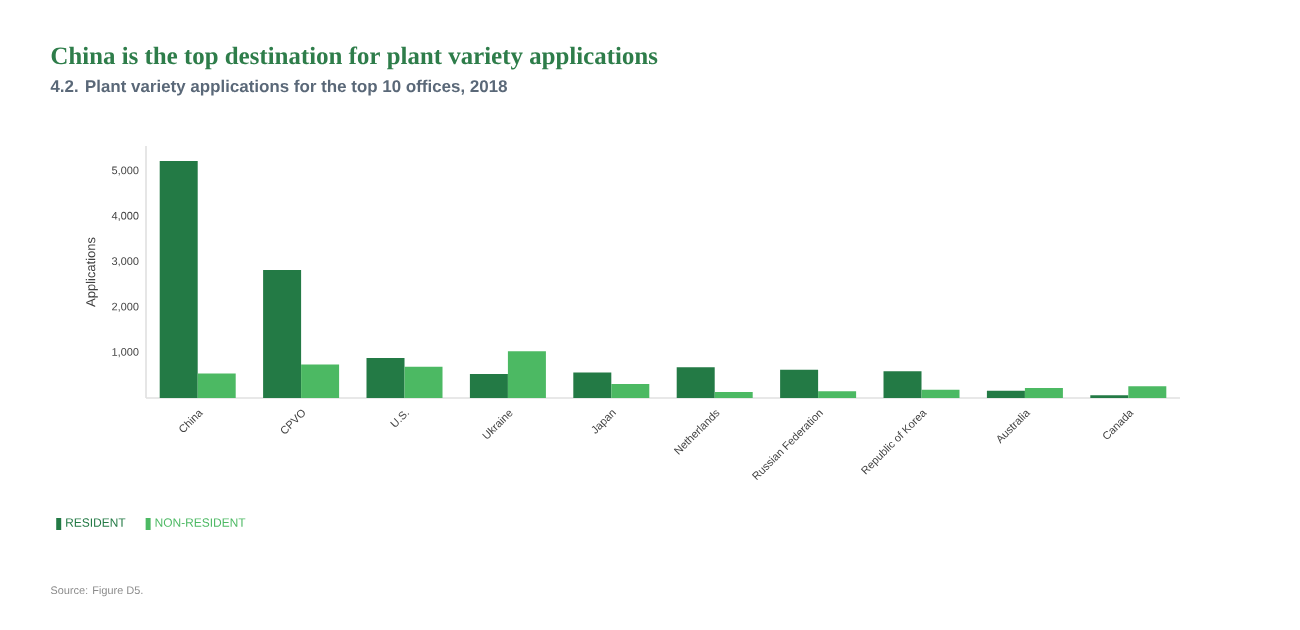  Describe the element at coordinates (354, 58) in the screenshot. I see `chart-title: China is the top destination for plant variety applications` at that location.